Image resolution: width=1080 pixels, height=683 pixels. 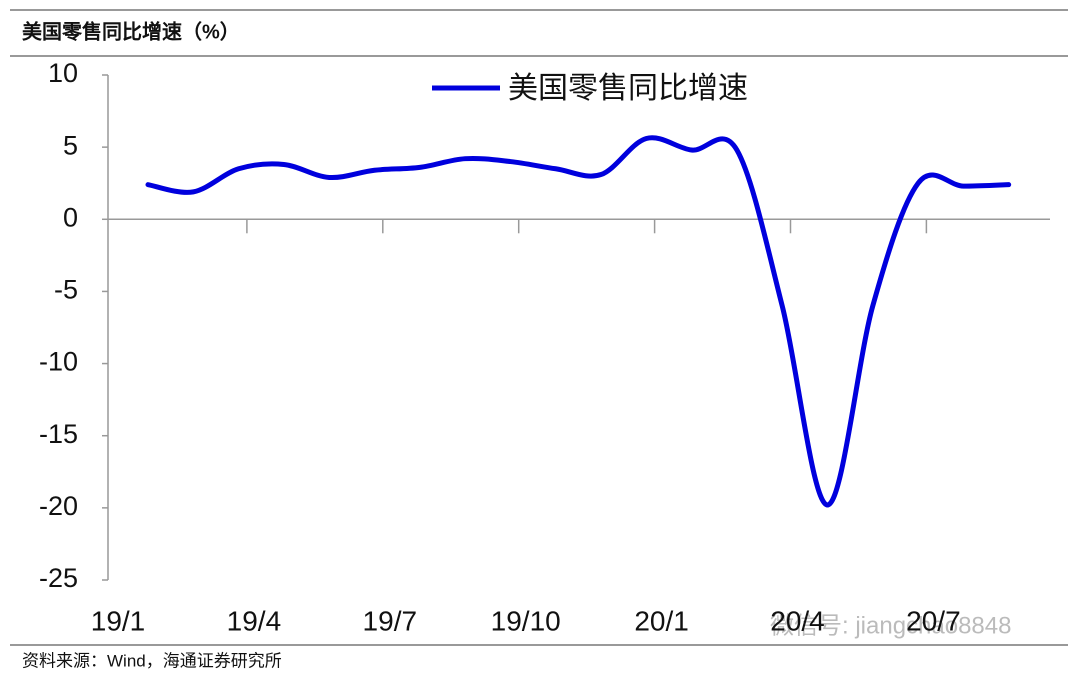 What do you see at coordinates (890, 625) in the screenshot?
I see `watermark: 微信号: jiangchao8848` at bounding box center [890, 625].